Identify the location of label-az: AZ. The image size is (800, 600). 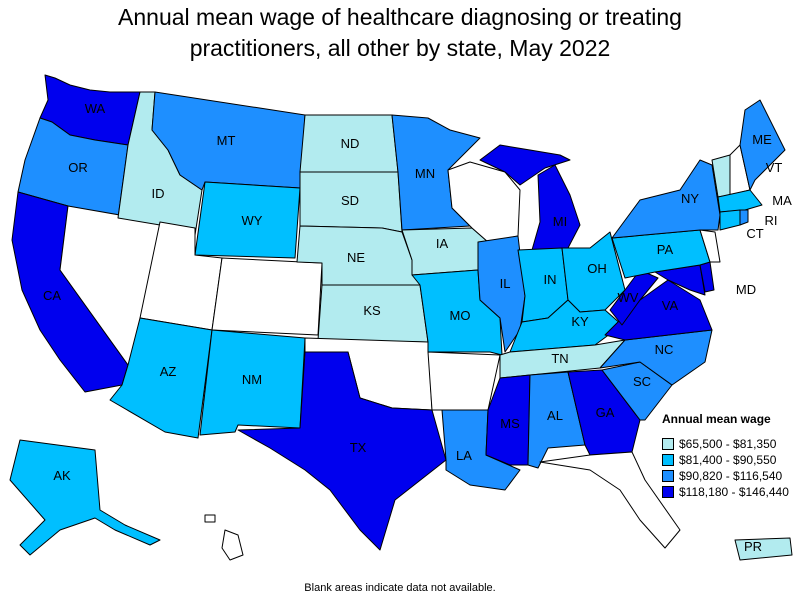
(168, 371).